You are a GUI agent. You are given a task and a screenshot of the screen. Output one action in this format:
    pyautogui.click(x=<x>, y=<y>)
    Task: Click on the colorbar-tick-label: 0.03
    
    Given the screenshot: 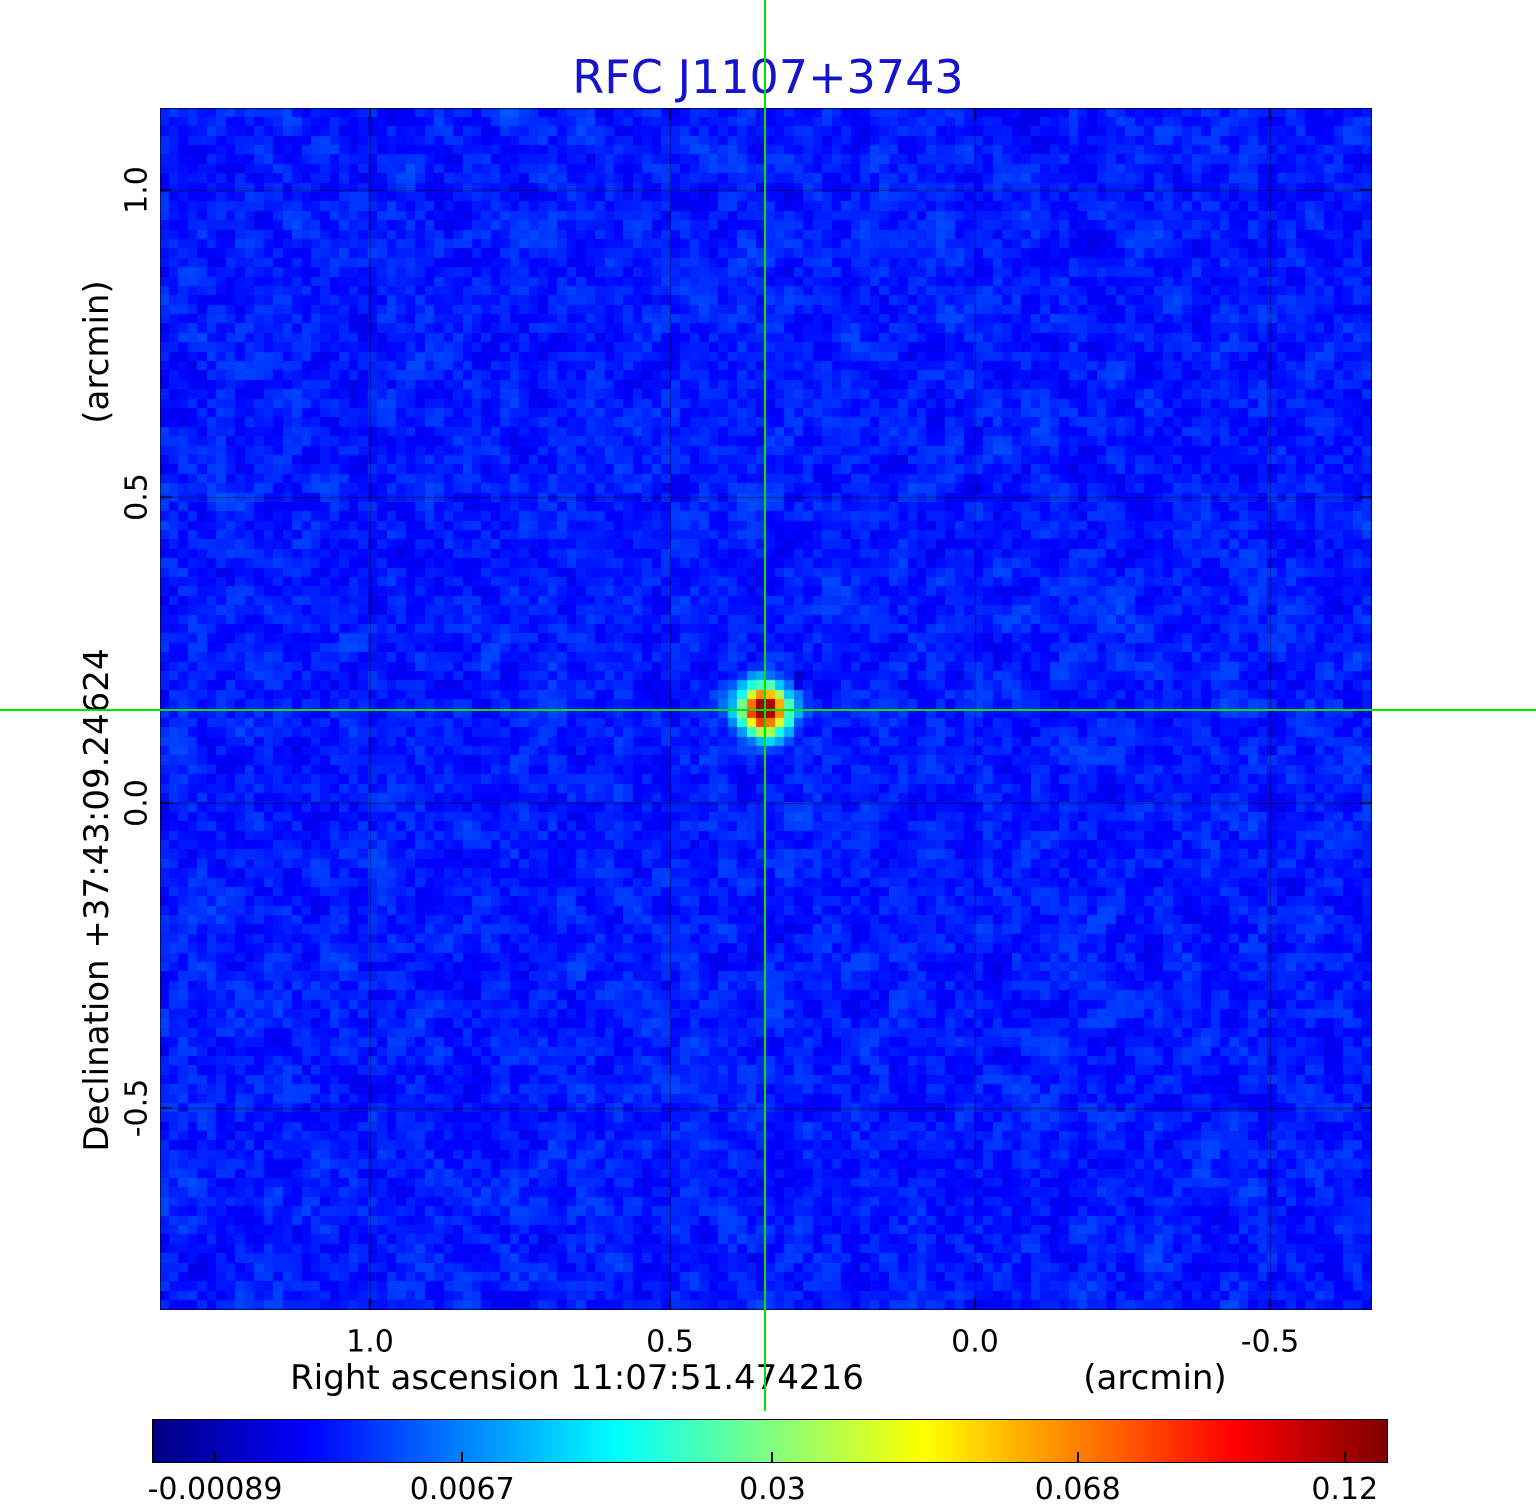 What is the action you would take?
    pyautogui.click(x=772, y=1489)
    